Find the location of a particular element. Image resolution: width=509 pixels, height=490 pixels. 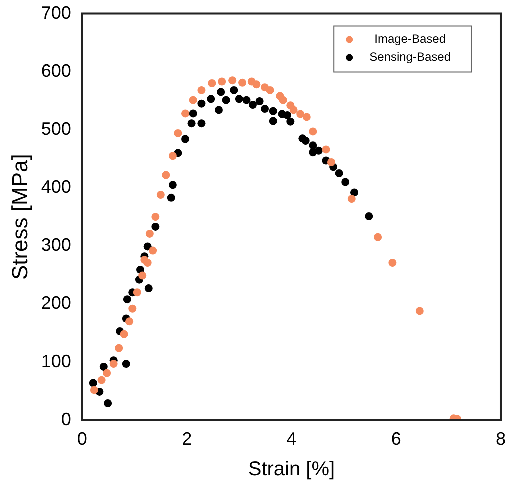

y-tick-label: 200 is located at coordinates (56, 303).